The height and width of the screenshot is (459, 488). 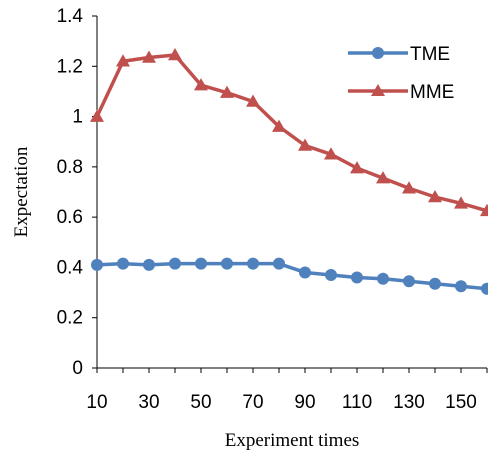 I want to click on x-tick-label: 10, so click(x=96, y=402).